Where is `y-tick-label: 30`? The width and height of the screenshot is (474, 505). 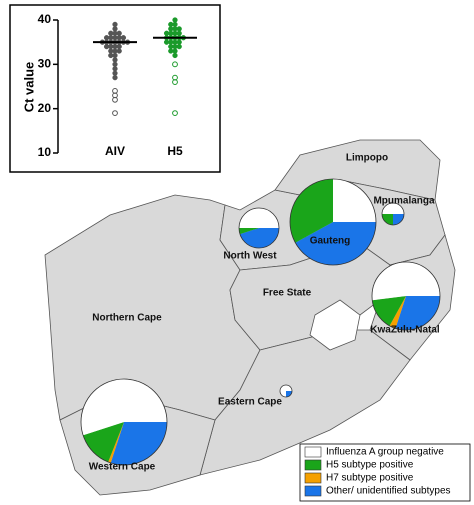
y-tick-label: 30 is located at coordinates (45, 64).